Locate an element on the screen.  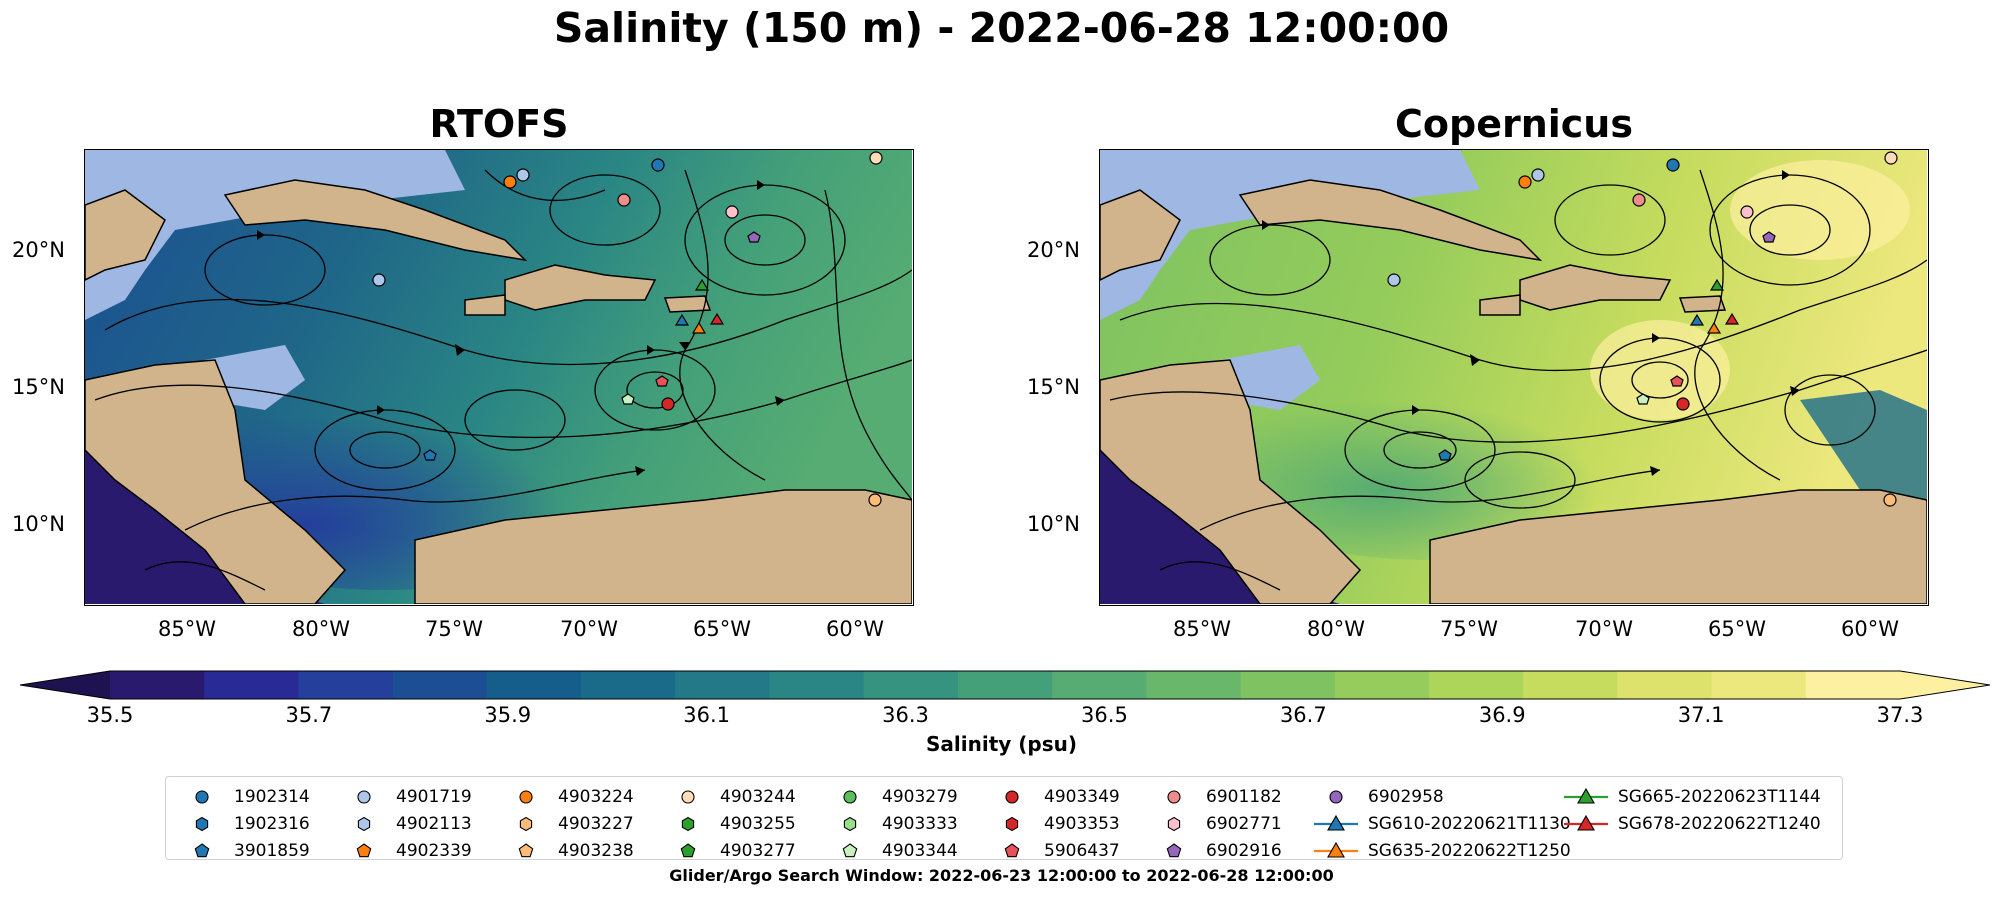
colorbar-tick-label: 37.1 is located at coordinates (1701, 715).